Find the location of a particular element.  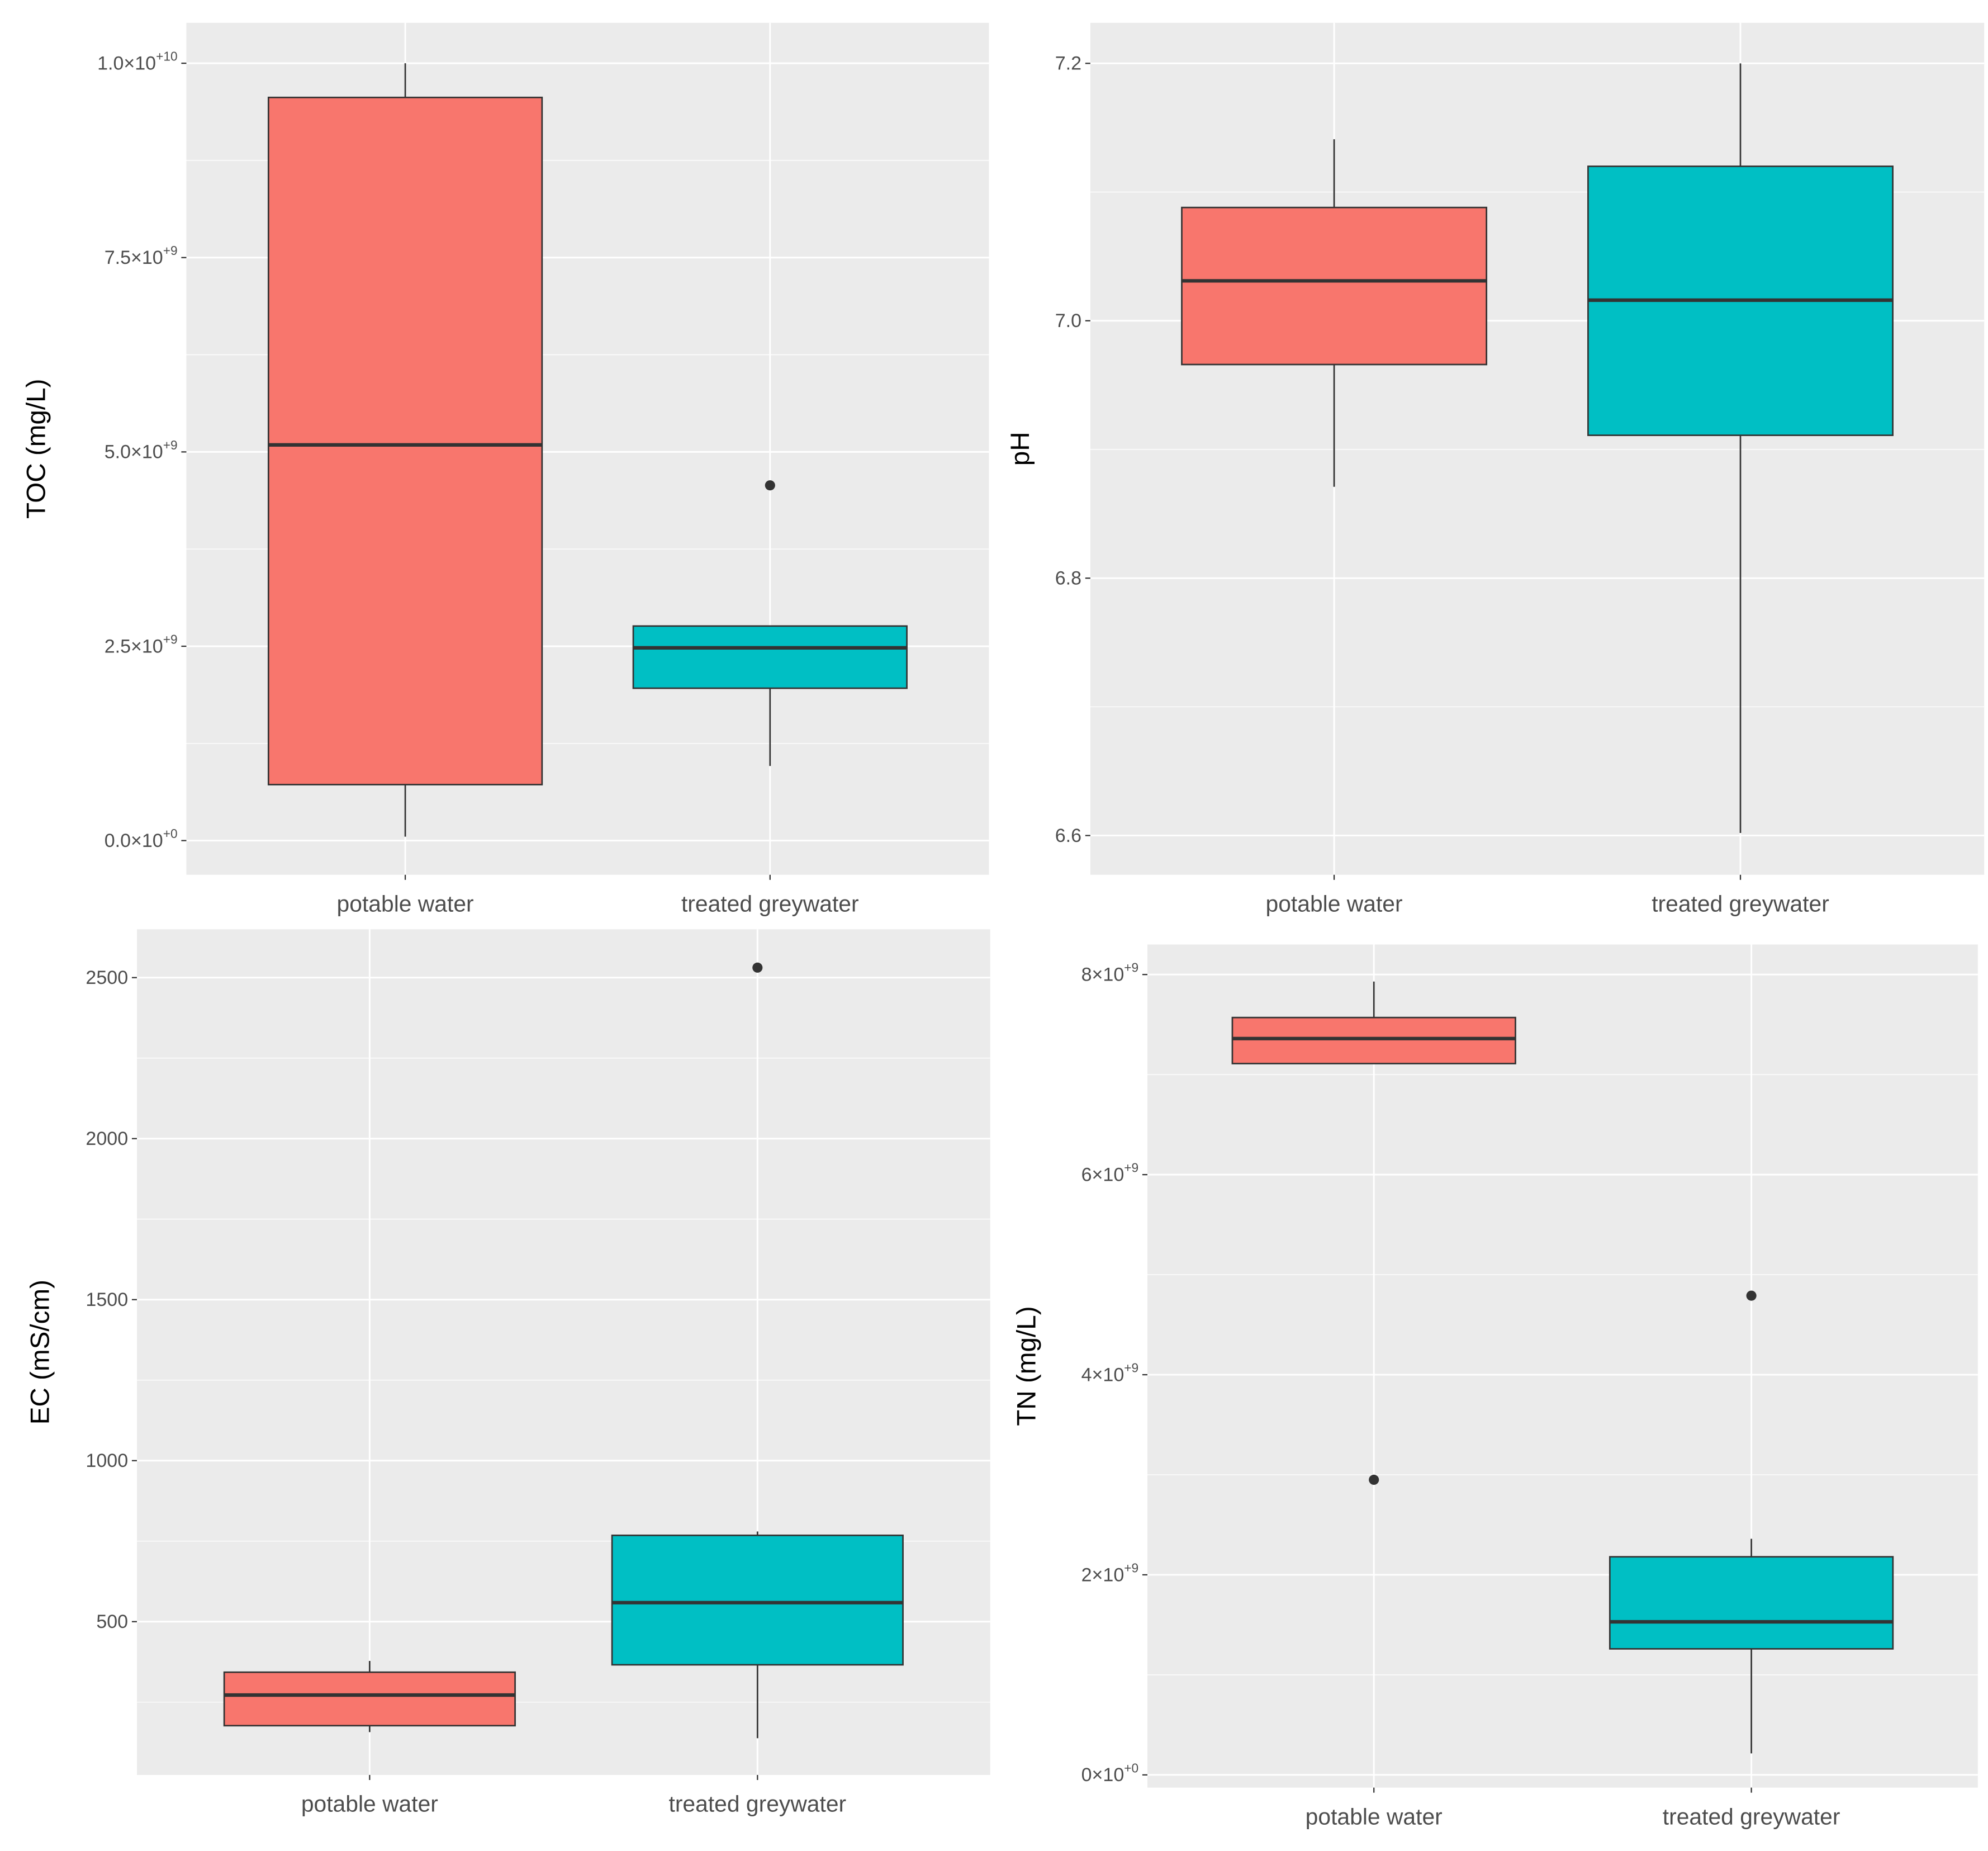

y-tick-label: 0.0×10+0 is located at coordinates (141, 838).